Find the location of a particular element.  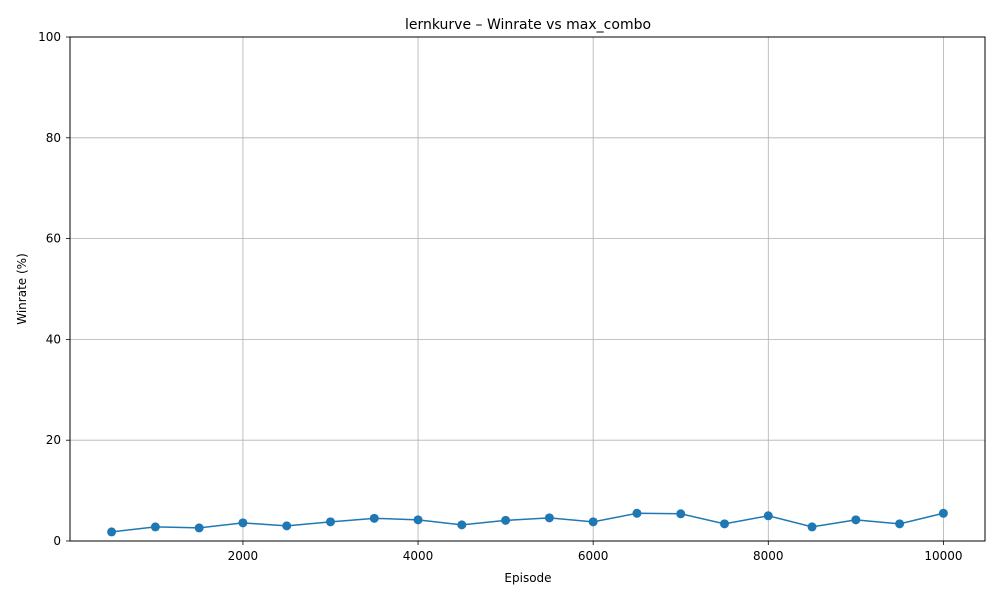

y-tick-label: 0 is located at coordinates (57, 541).